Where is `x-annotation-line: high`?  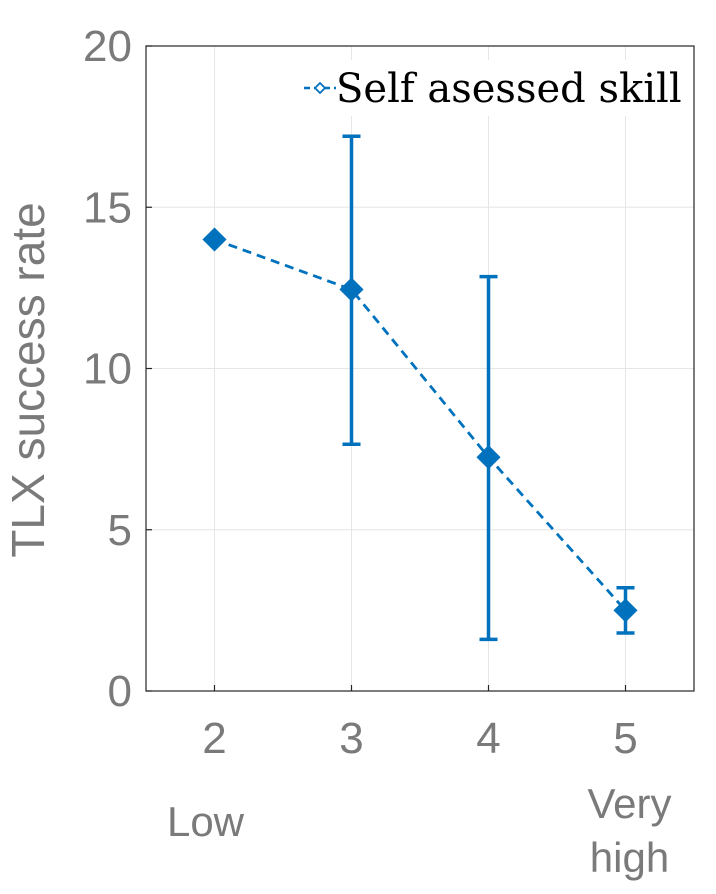
x-annotation-line: high is located at coordinates (629, 857).